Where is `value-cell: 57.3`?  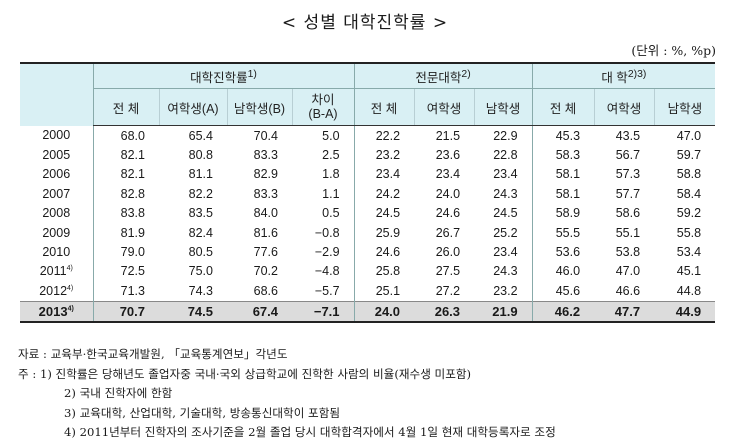
value-cell: 57.3 is located at coordinates (628, 174).